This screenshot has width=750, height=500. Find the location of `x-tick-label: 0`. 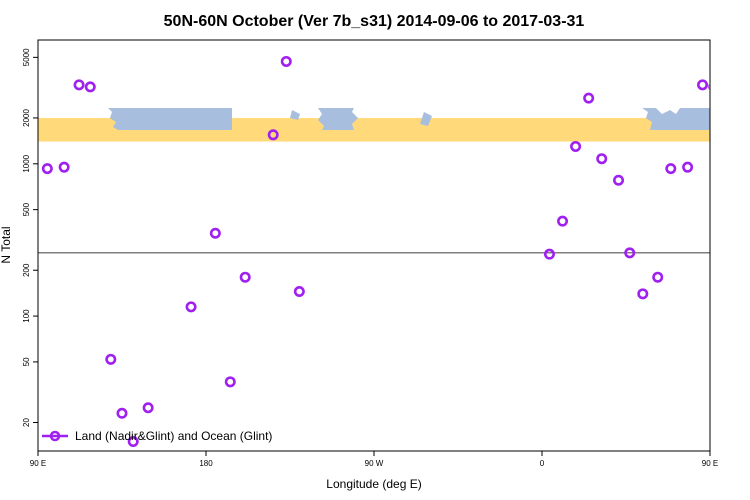

x-tick-label: 0 is located at coordinates (542, 463).